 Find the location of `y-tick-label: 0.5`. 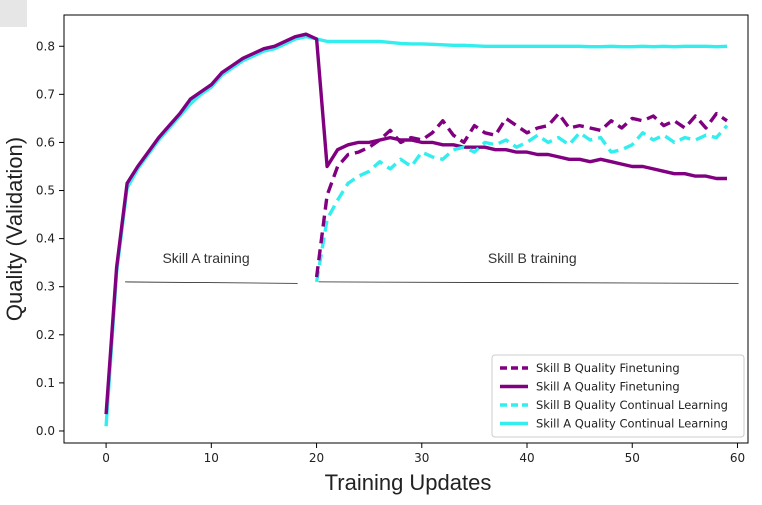

y-tick-label: 0.5 is located at coordinates (45, 191).